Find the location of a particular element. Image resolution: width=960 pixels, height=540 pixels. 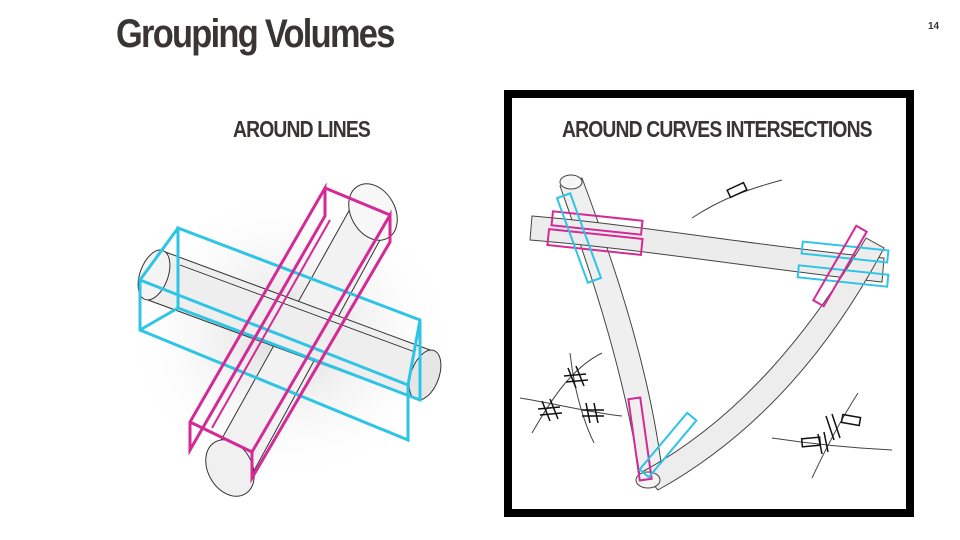

around-lines-label: AROUND LINES is located at coordinates (302, 129).